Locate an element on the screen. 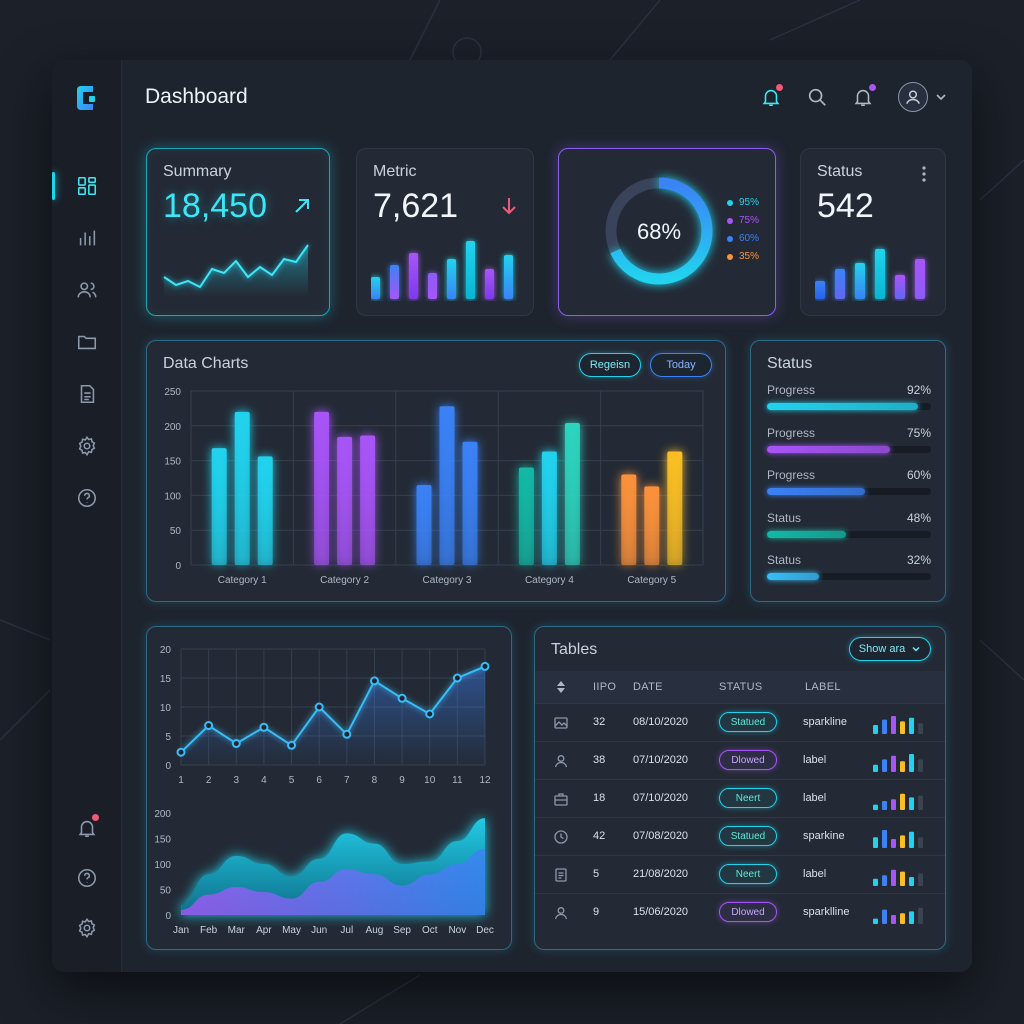 Image resolution: width=1024 pixels, height=1024 pixels. table-header: IIPO DATE STATUS LABEL is located at coordinates (740, 687).